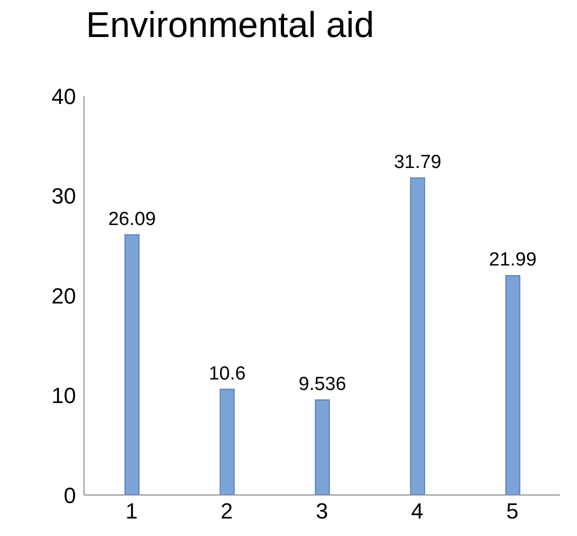 The width and height of the screenshot is (577, 536). Describe the element at coordinates (322, 384) in the screenshot. I see `data-label: 9.536` at that location.